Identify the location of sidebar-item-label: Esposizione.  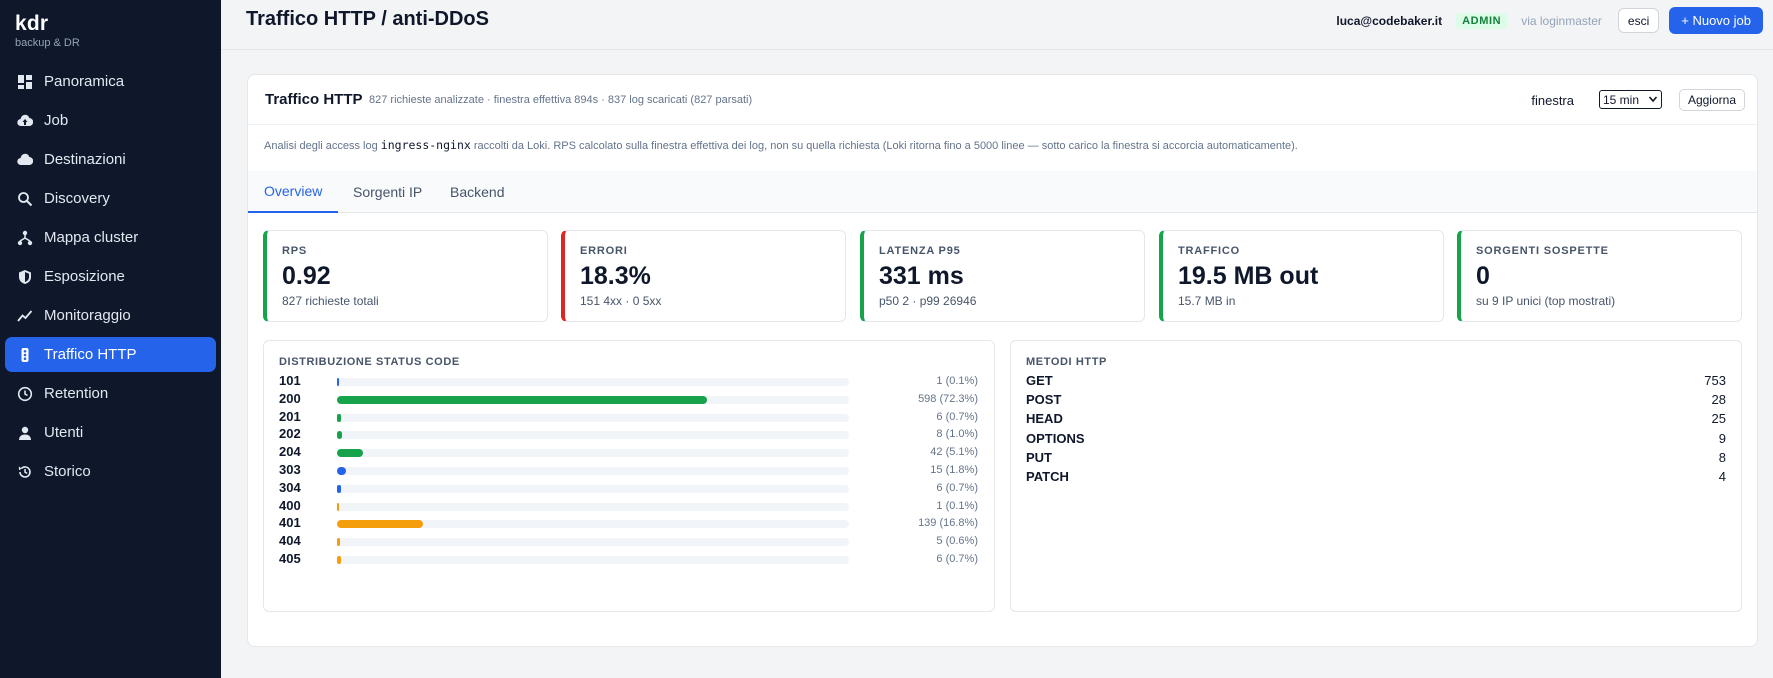
(84, 276).